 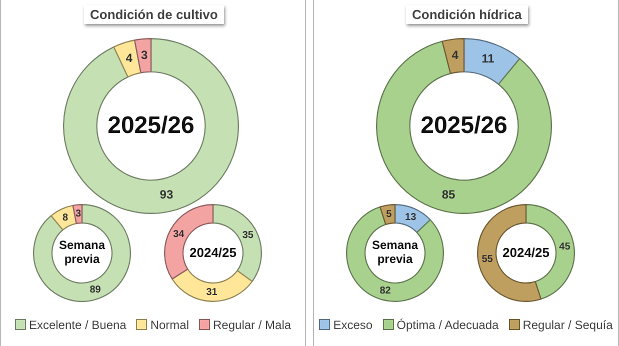 I want to click on data-label: 11, so click(x=488, y=59).